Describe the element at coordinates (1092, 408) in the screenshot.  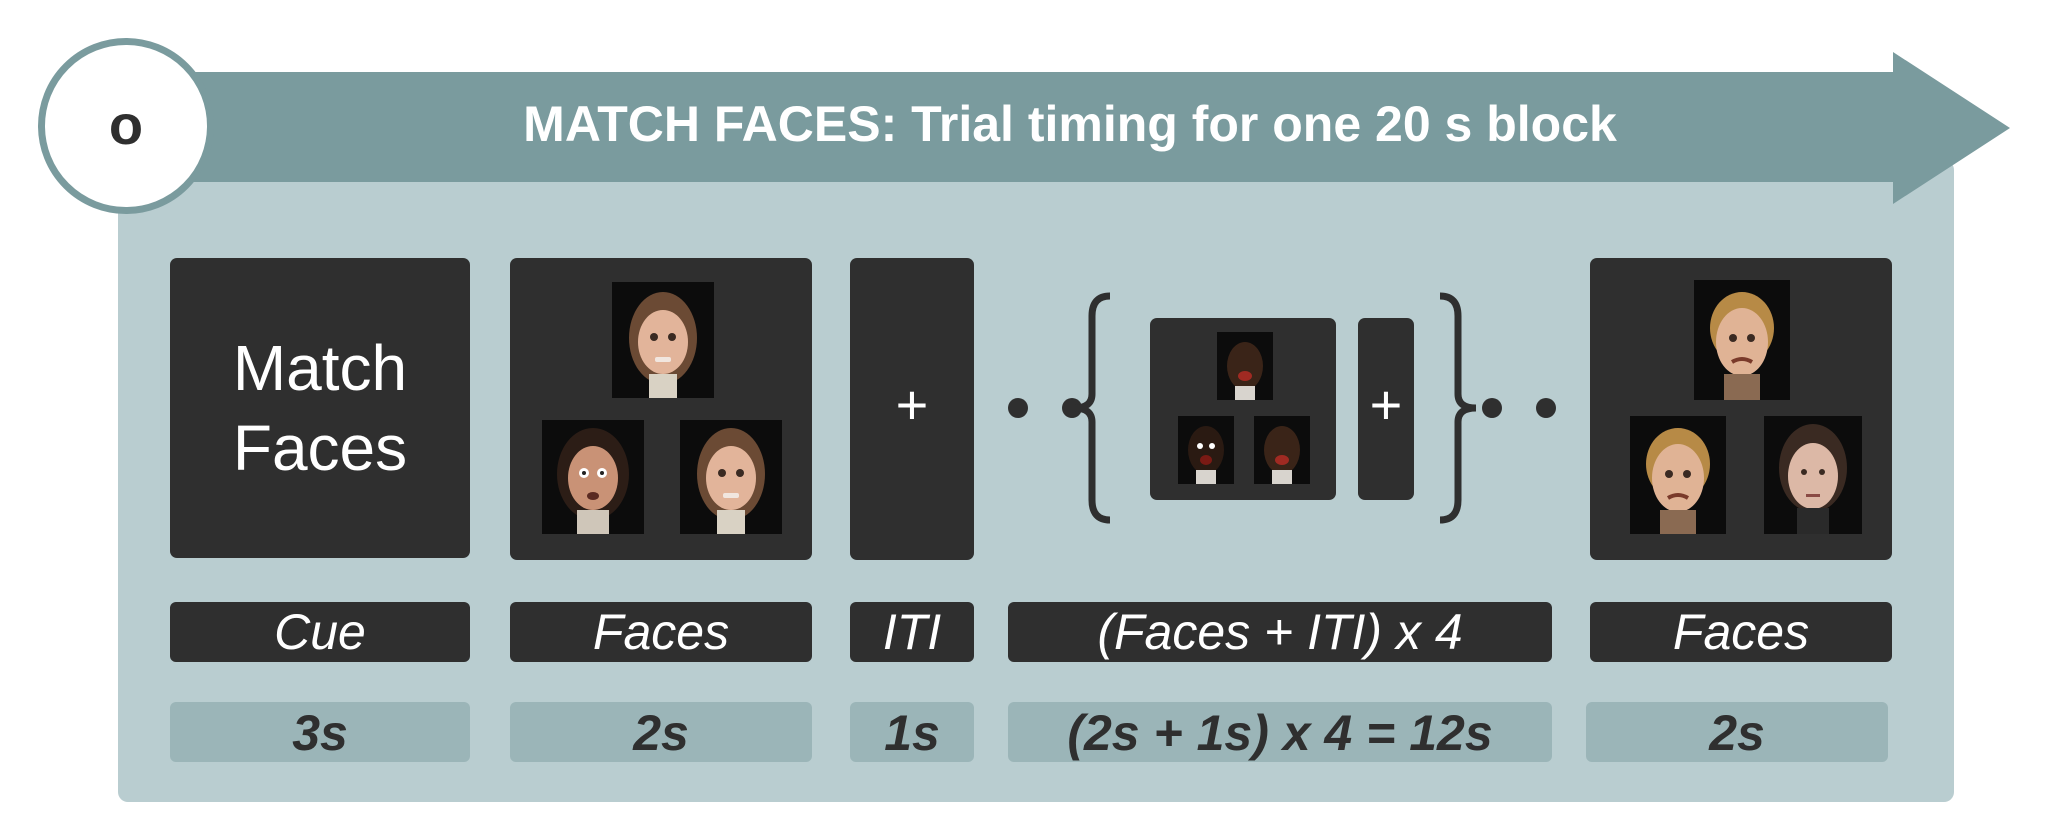
I see `left-brace` at that location.